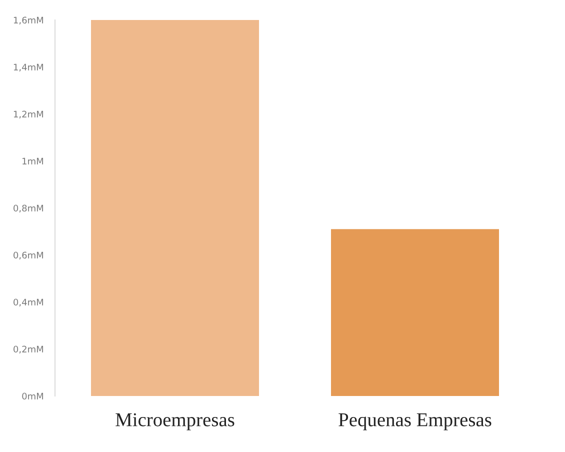 This screenshot has width=565, height=452. Describe the element at coordinates (175, 421) in the screenshot. I see `x-tick-label: Microempresas` at that location.